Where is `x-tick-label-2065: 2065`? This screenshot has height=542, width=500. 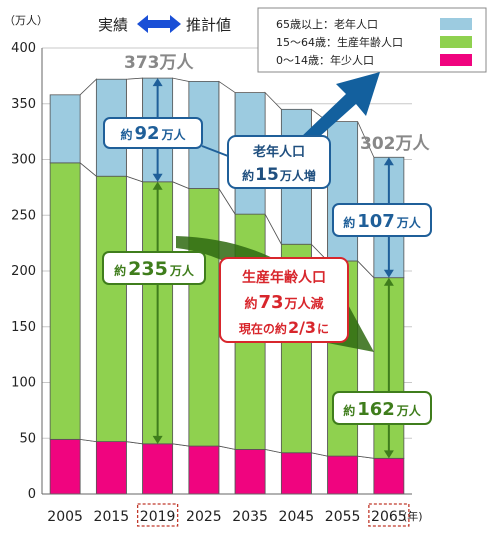
x-tick-label-2065: 2065 is located at coordinates (389, 517).